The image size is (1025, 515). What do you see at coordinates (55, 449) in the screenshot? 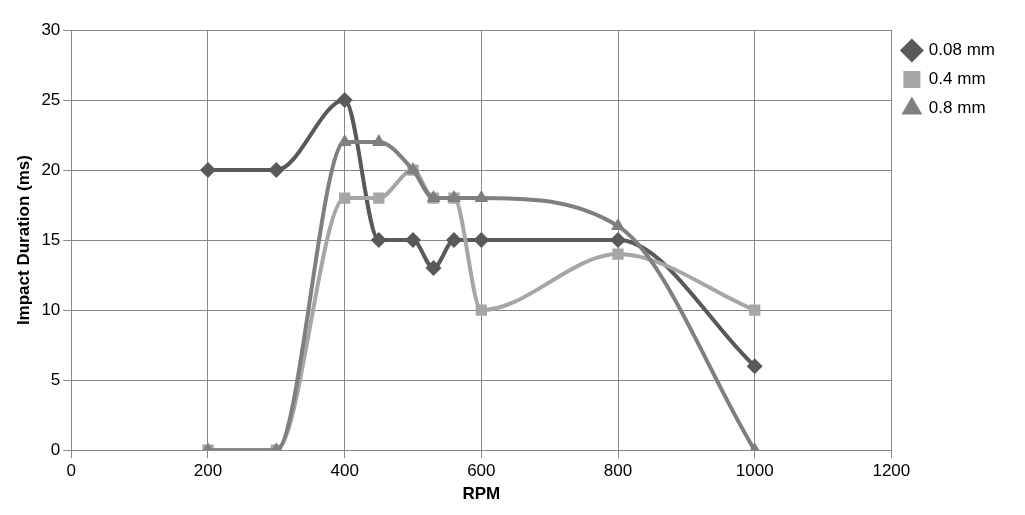
I see `y-tick-label: 0` at bounding box center [55, 449].